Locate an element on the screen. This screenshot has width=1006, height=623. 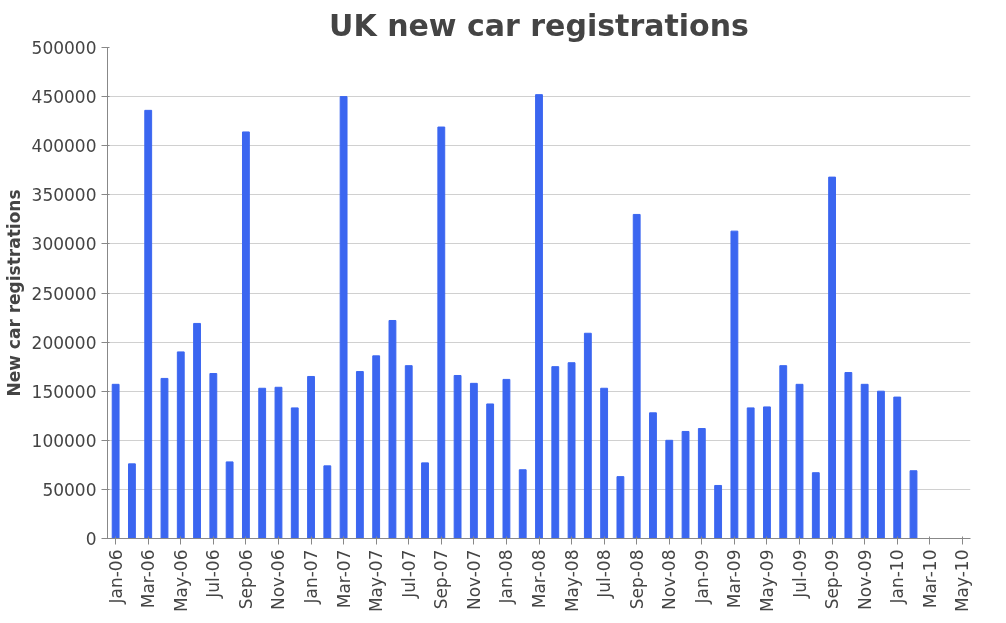
y-tick-label: 250000 is located at coordinates (64, 293).